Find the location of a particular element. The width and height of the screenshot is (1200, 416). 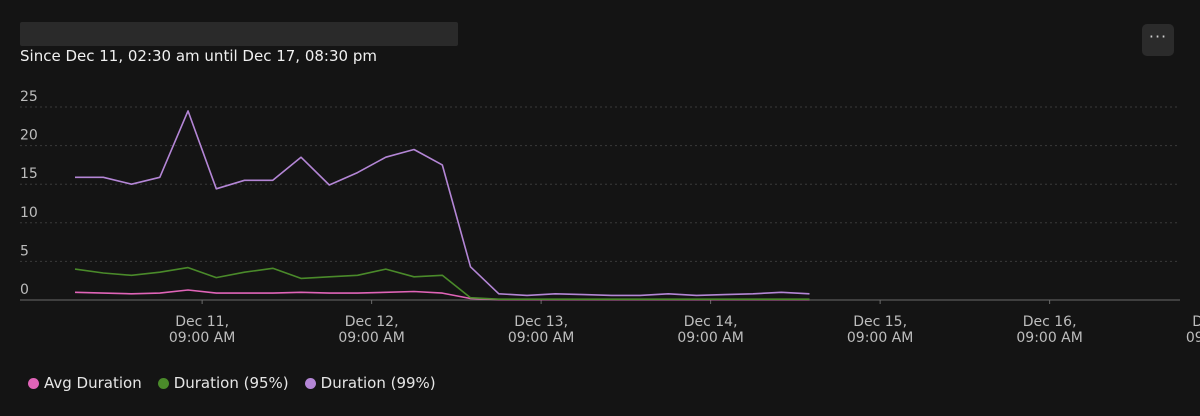

legend-label: Duration (99%) is located at coordinates (378, 383).